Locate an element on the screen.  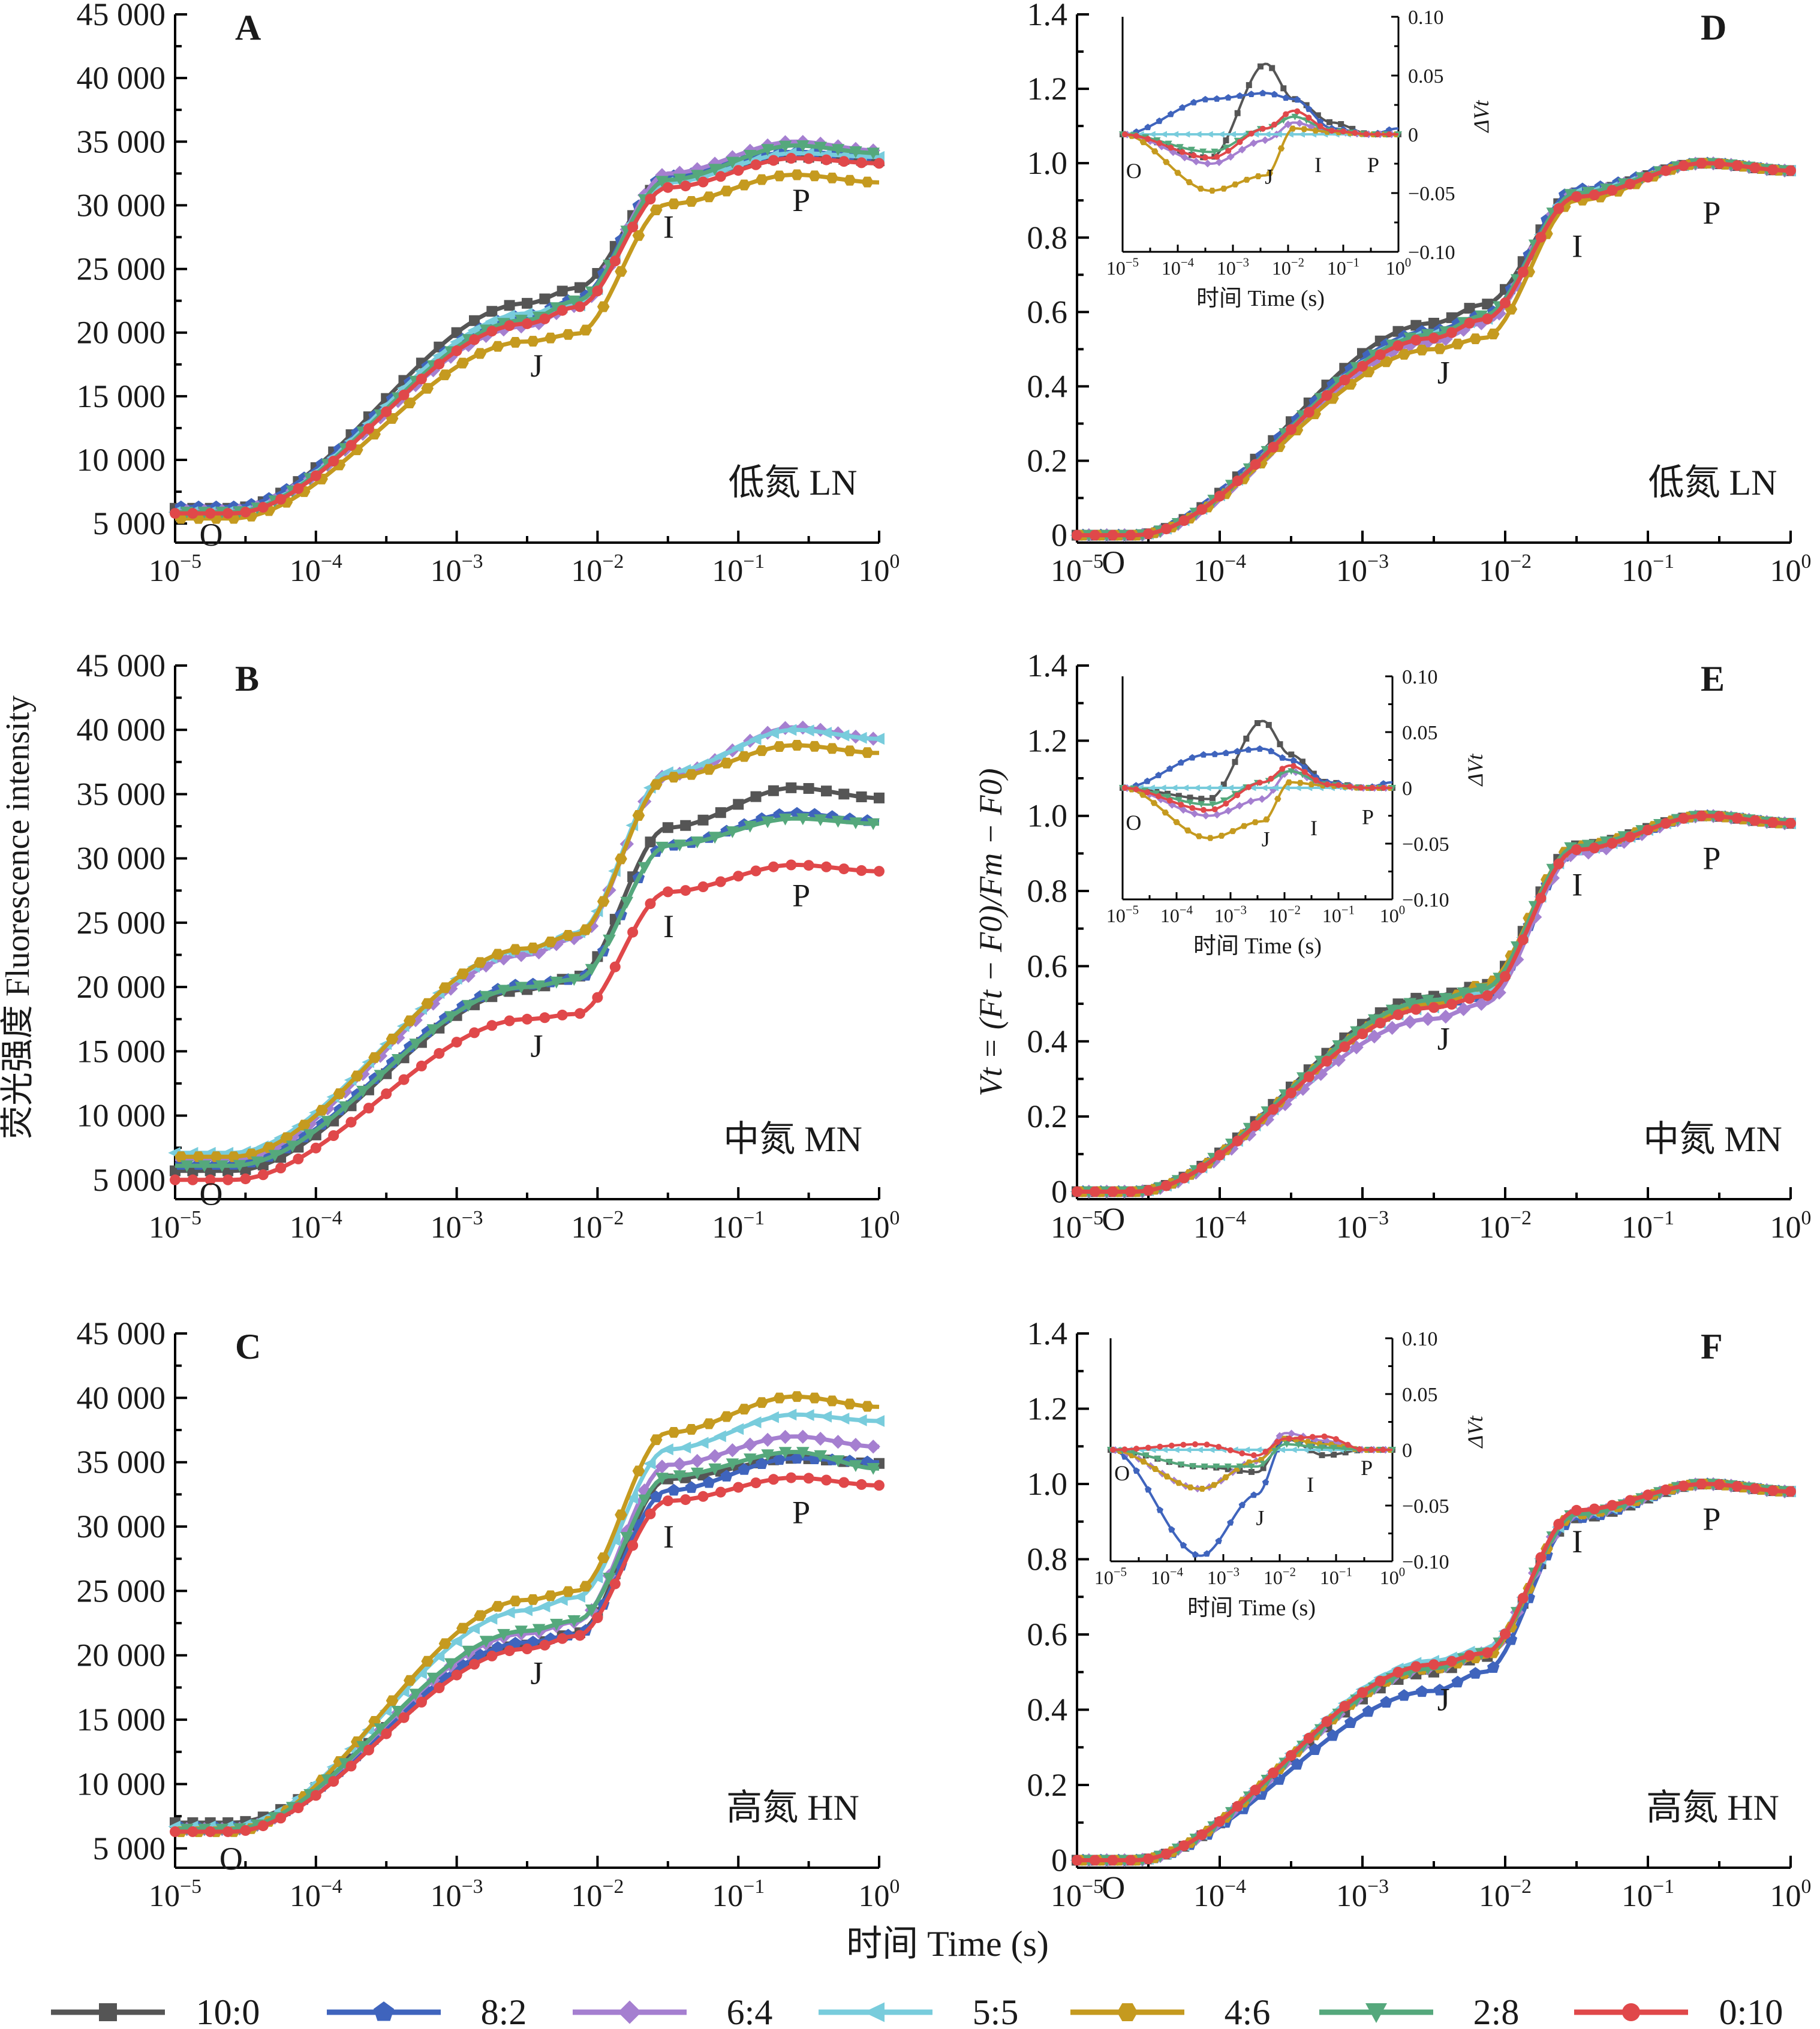
y-tick-label: 1.2 is located at coordinates (1047, 1408).